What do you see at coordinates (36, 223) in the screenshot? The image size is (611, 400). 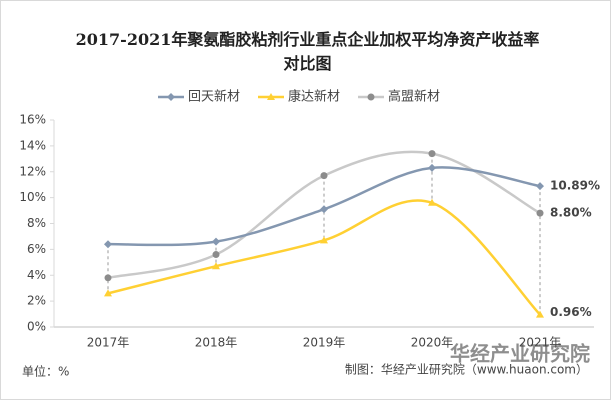 I see `y-tick-label: 8%` at bounding box center [36, 223].